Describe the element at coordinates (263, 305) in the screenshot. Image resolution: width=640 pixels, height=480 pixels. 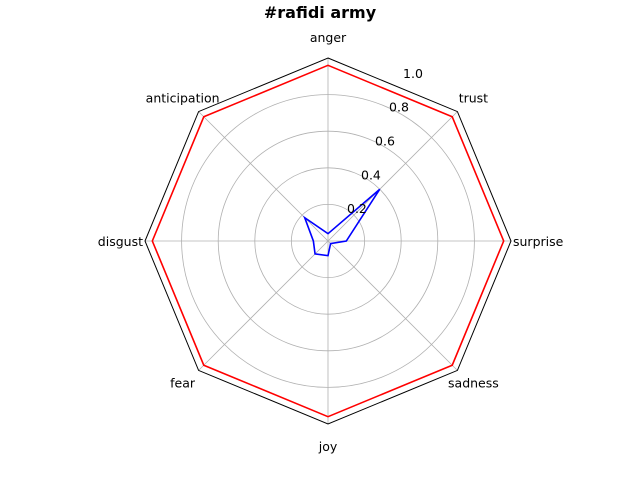
I see `spoke-fear` at that location.